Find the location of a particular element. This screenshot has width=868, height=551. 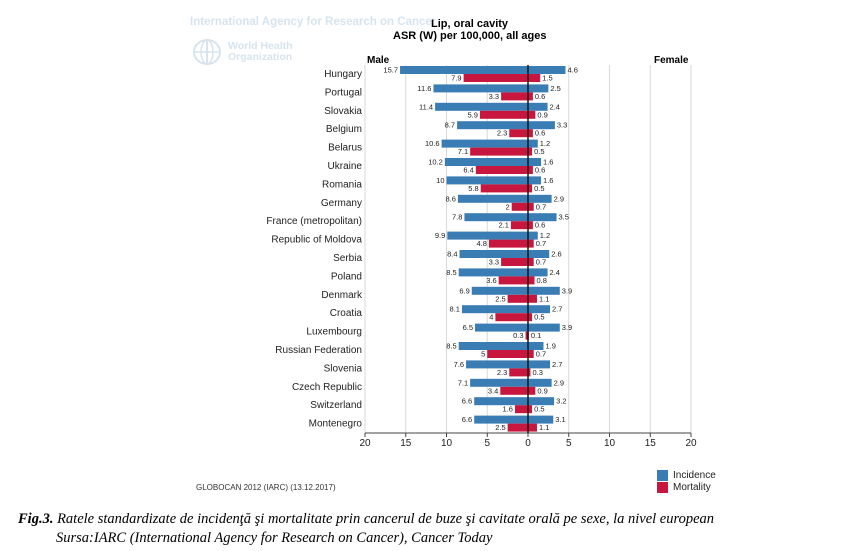

label-female-incidence: 2.7 is located at coordinates (557, 309).